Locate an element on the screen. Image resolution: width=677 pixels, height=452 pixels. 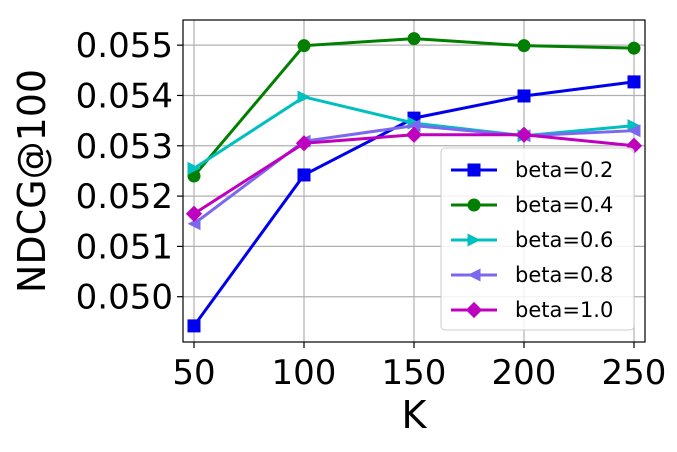
legend-item: beta=0.6 is located at coordinates (532, 240).